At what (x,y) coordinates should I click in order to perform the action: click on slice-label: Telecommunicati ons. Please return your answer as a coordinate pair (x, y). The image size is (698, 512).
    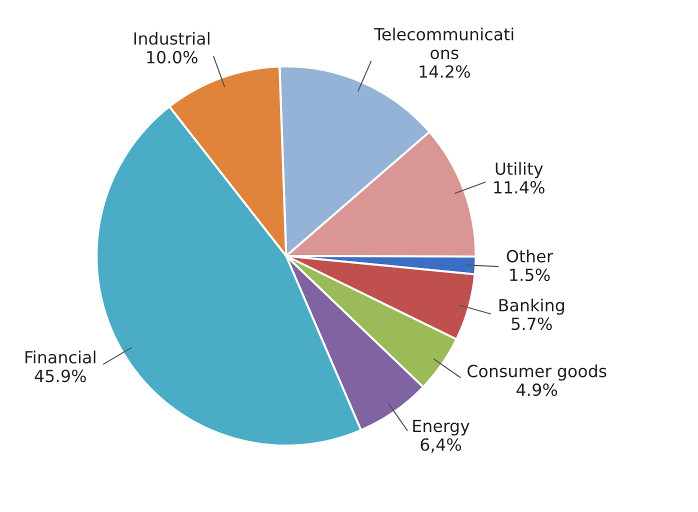
    Looking at the image, I should click on (444, 44).